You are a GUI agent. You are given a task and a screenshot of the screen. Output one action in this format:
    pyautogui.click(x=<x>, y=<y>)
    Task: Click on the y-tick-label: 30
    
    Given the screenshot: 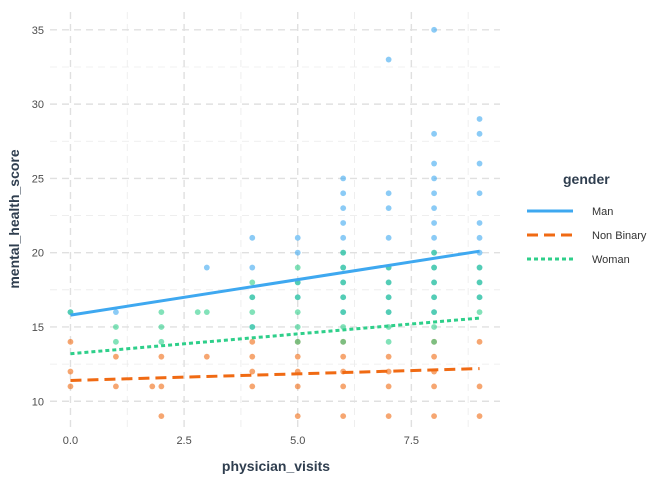 What is the action you would take?
    pyautogui.click(x=38, y=105)
    